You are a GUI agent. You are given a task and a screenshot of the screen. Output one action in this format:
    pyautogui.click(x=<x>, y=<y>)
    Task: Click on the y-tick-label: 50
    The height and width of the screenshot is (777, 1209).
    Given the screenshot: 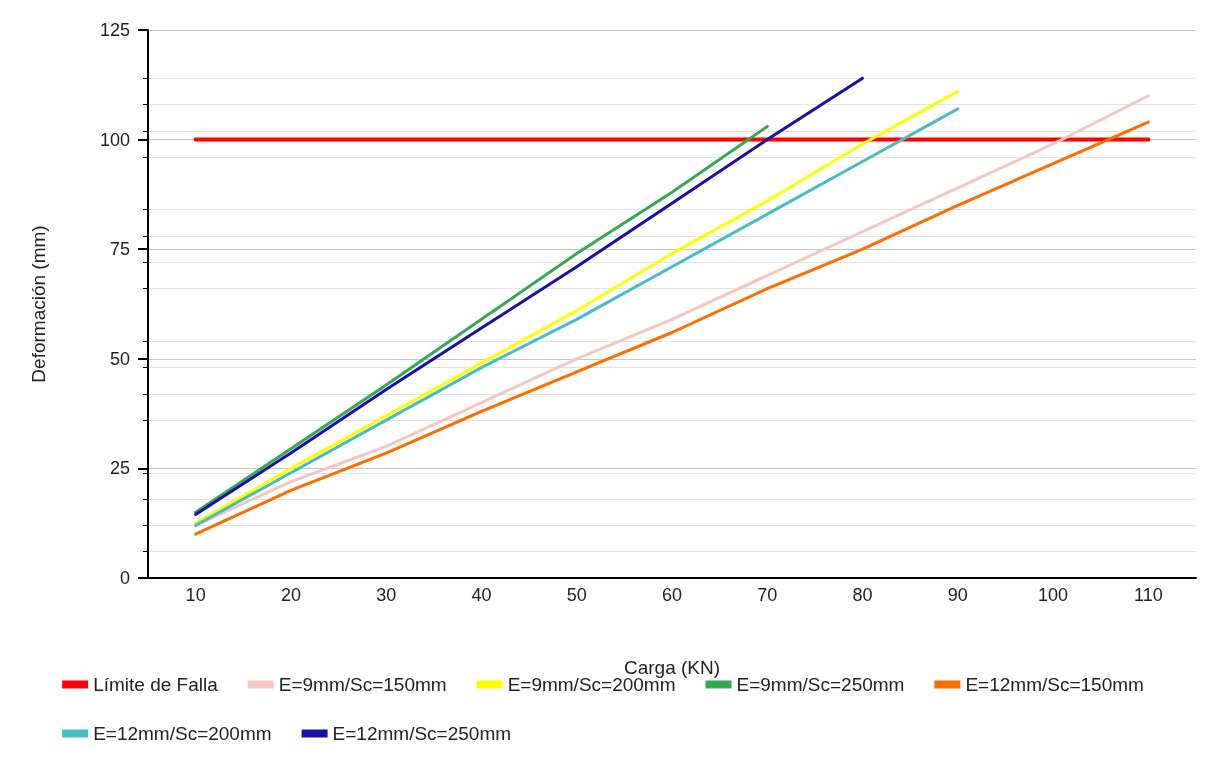 What is the action you would take?
    pyautogui.click(x=119, y=358)
    